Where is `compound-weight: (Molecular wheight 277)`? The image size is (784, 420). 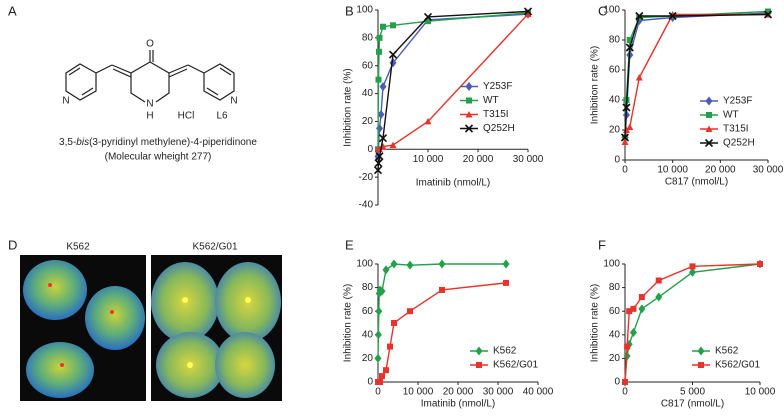
compound-weight: (Molecular wheight 277) is located at coordinates (158, 157).